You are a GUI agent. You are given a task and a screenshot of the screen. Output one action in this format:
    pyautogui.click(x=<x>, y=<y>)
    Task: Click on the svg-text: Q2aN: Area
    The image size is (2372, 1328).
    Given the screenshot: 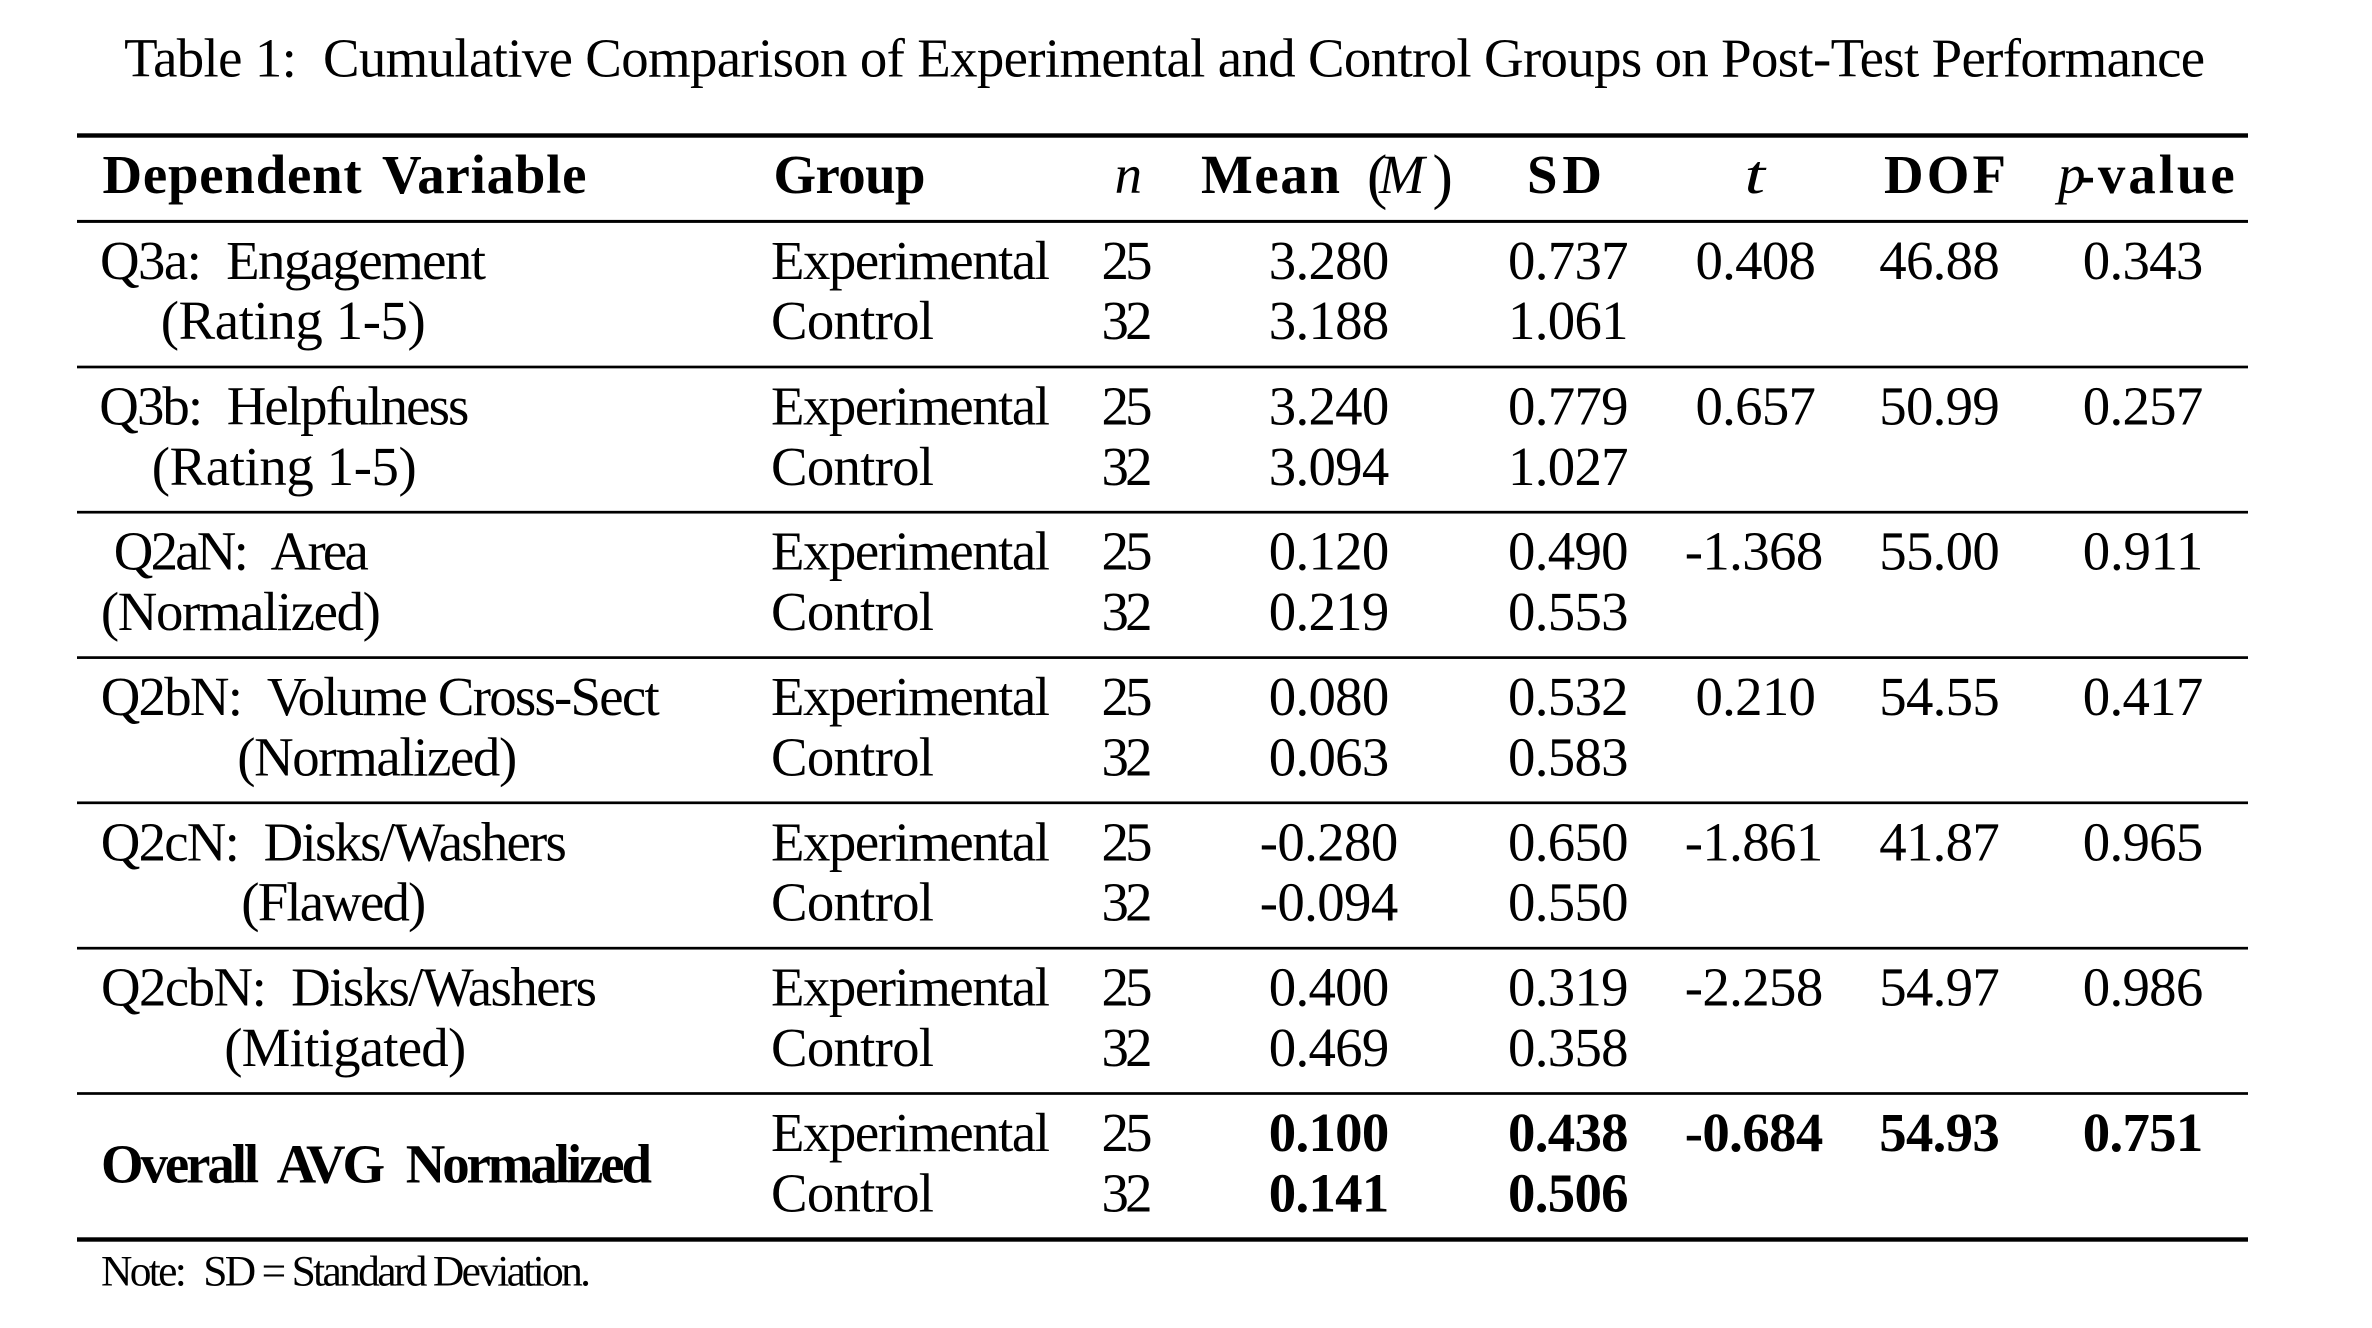 What is the action you would take?
    pyautogui.click(x=241, y=551)
    